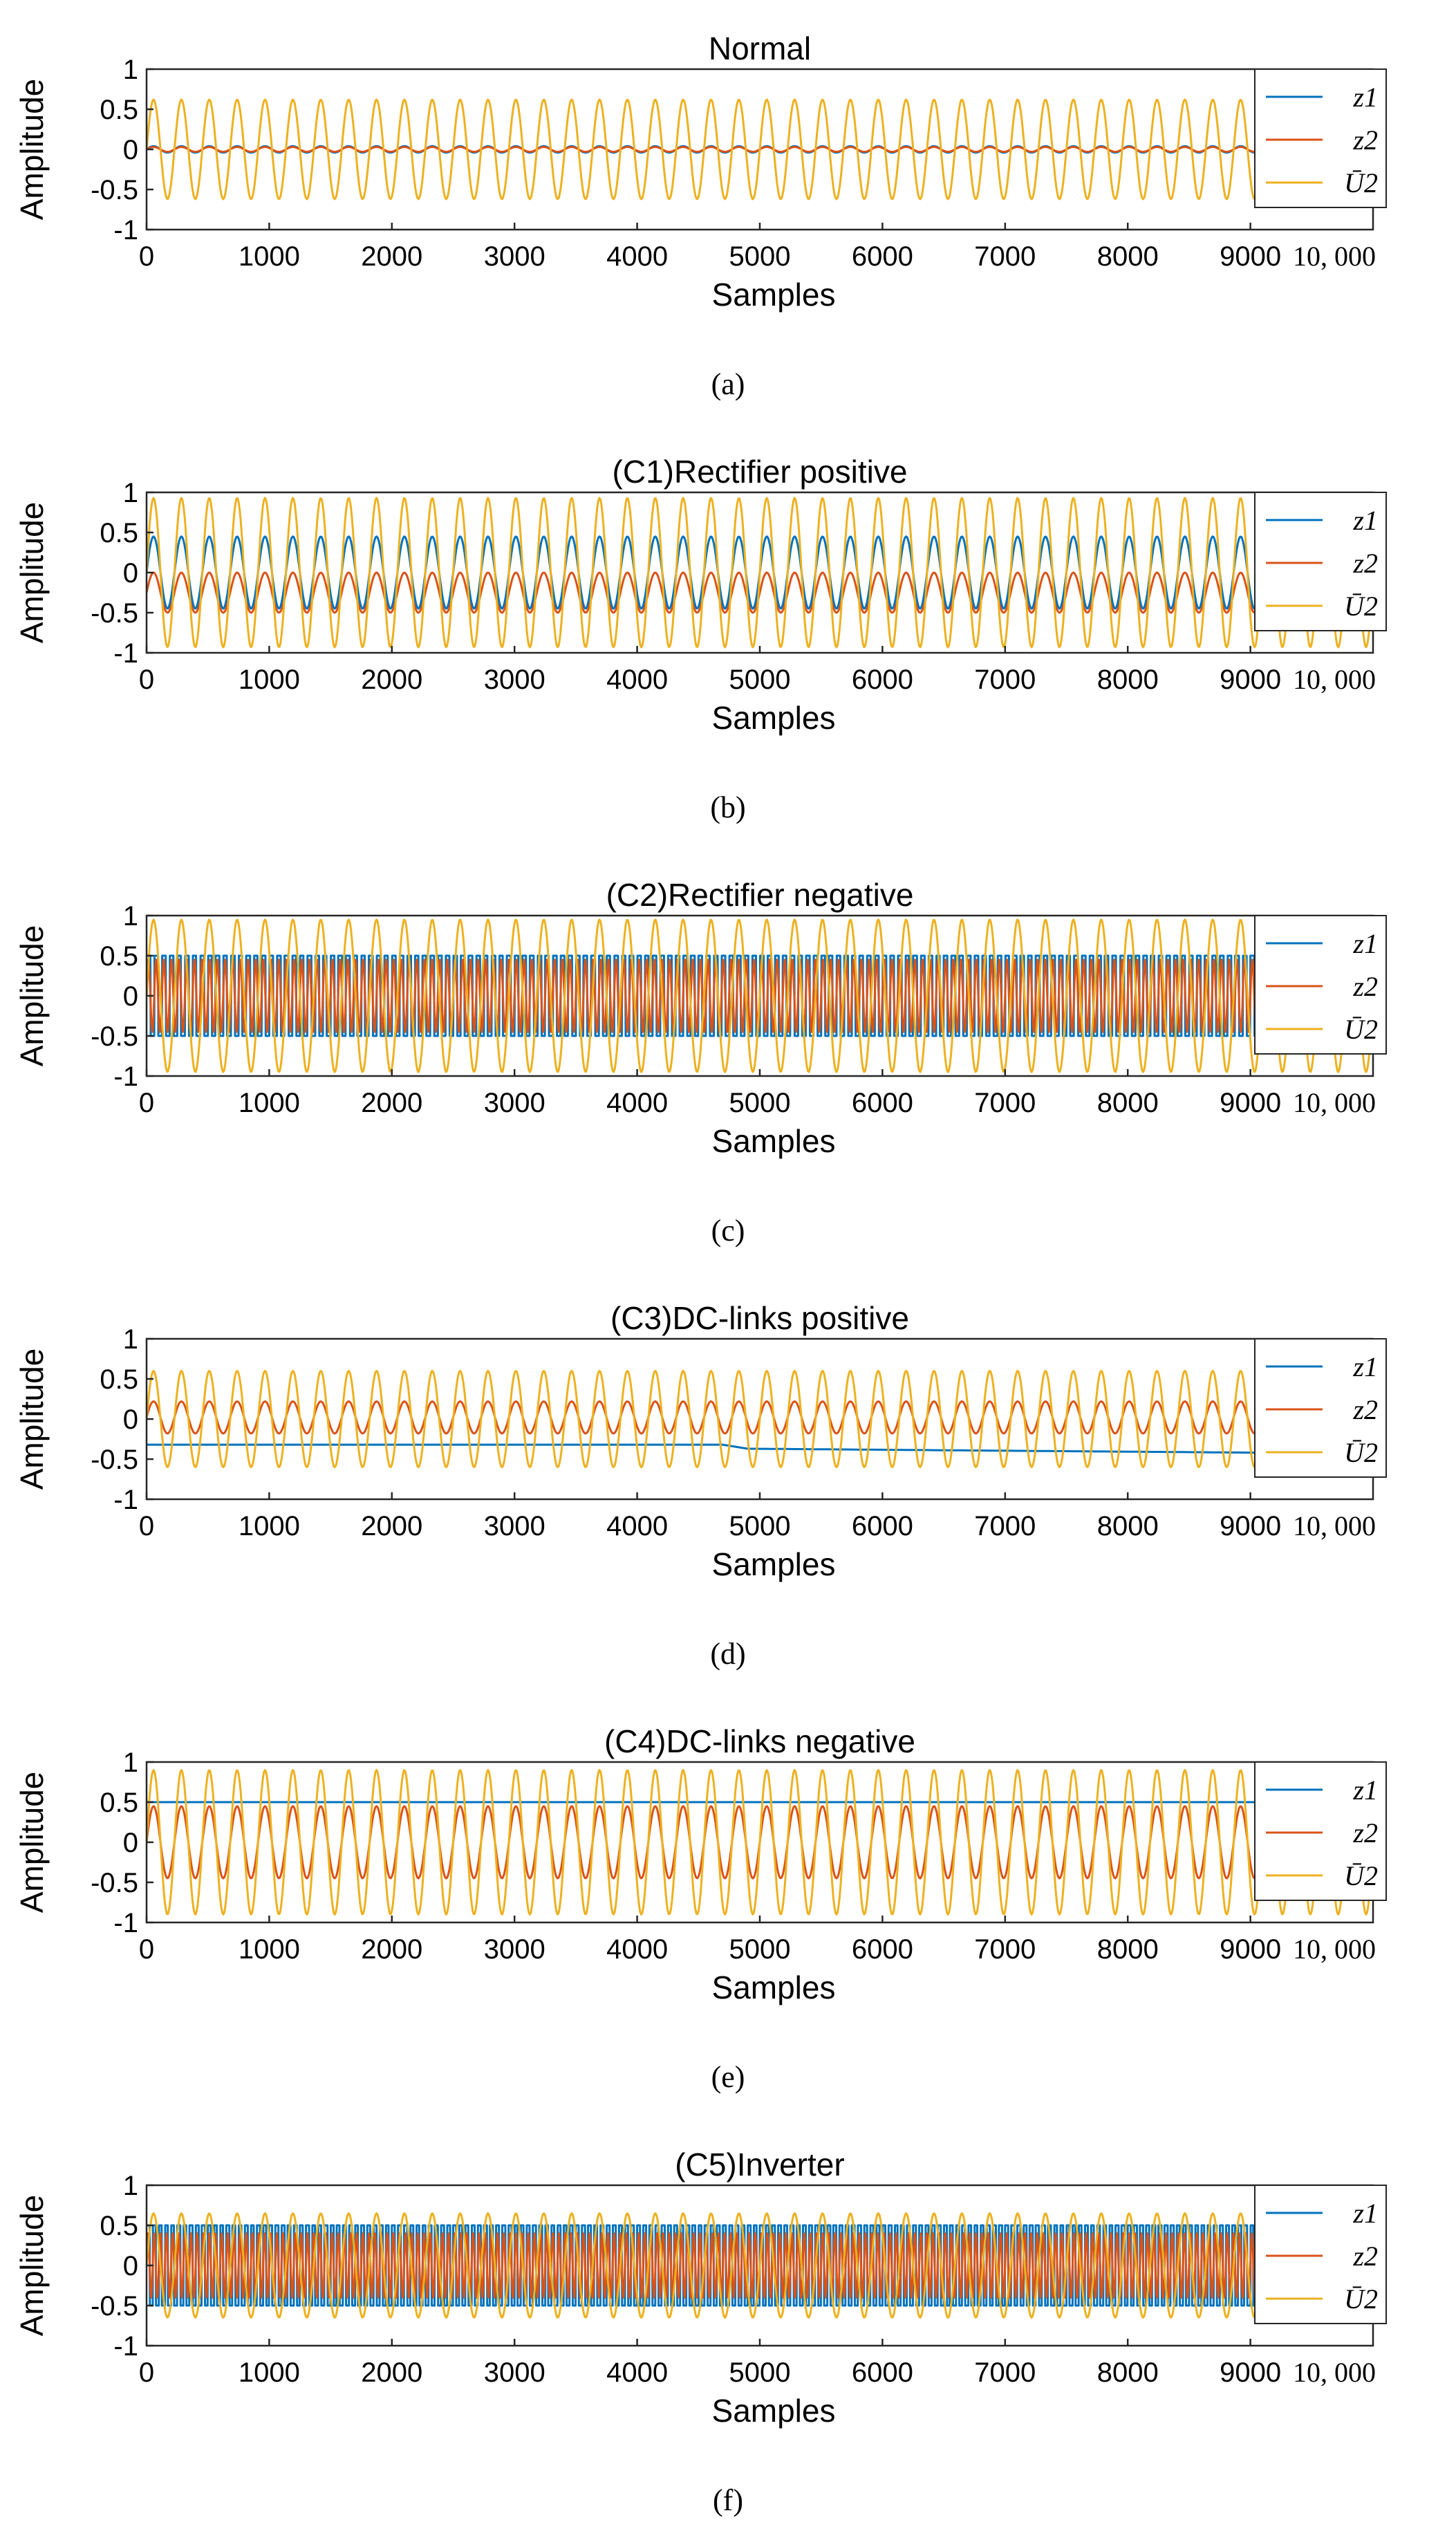  Describe the element at coordinates (514, 256) in the screenshot. I see `x-tick-label: 3000` at that location.